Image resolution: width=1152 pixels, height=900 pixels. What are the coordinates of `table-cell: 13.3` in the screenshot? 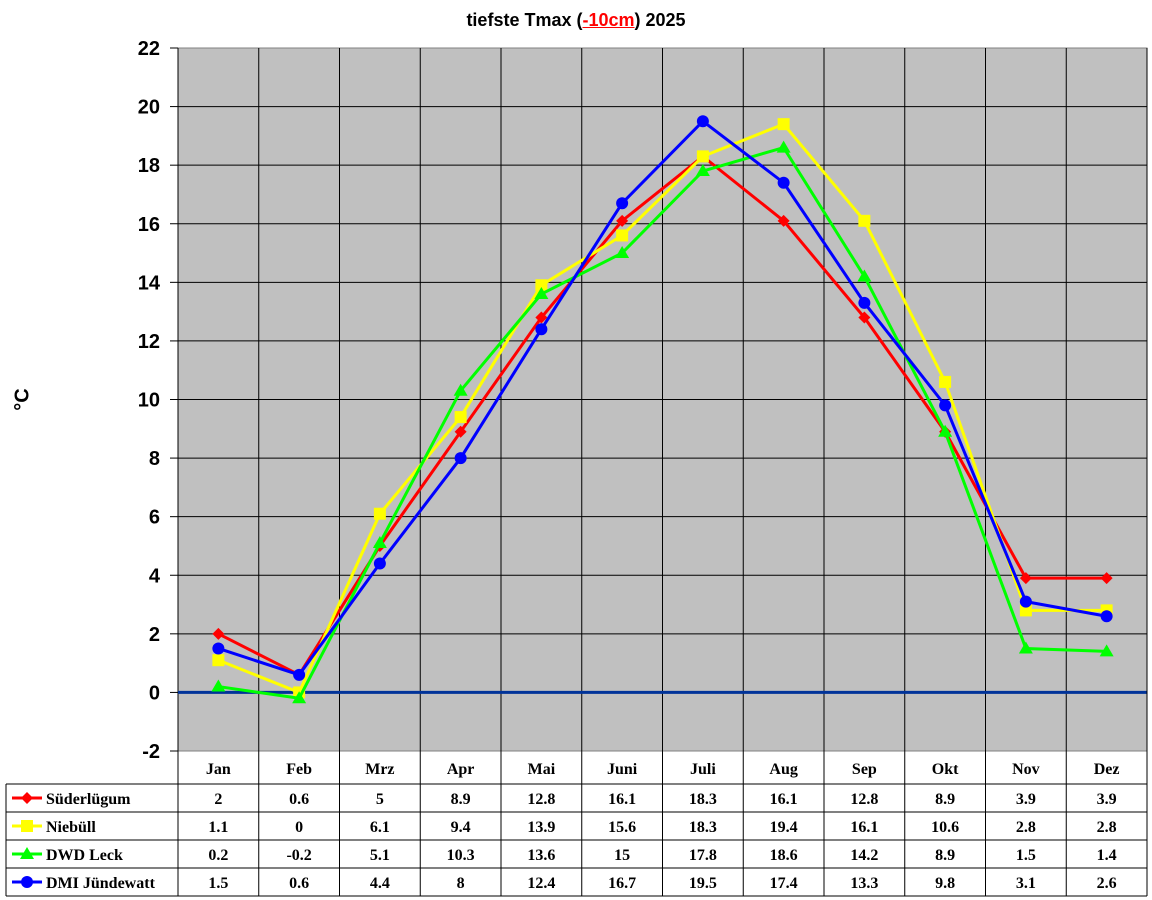 It's located at (864, 883).